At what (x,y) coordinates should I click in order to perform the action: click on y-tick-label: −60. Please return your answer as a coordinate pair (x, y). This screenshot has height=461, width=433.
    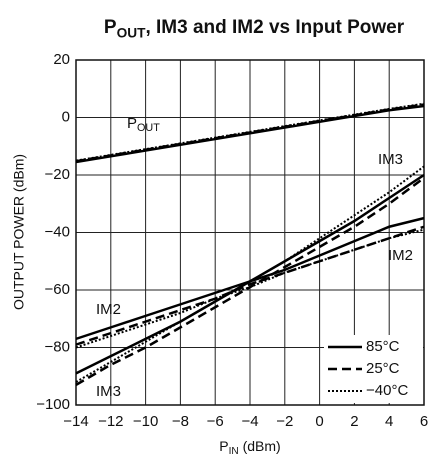
    Looking at the image, I should click on (57, 289).